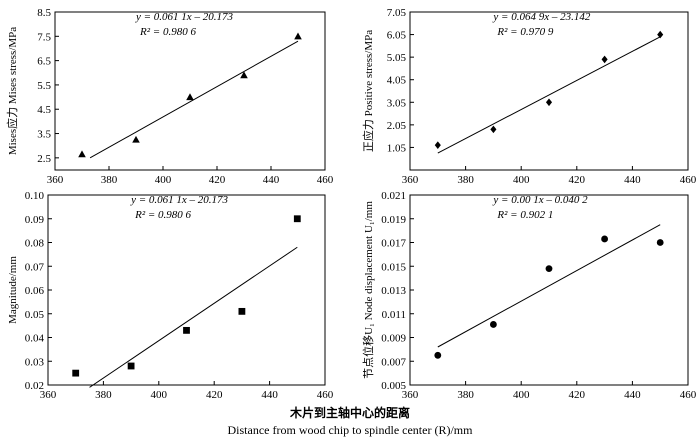 The image size is (700, 441). What do you see at coordinates (44, 13) in the screenshot?
I see `y-tick-label: 8.5` at bounding box center [44, 13].